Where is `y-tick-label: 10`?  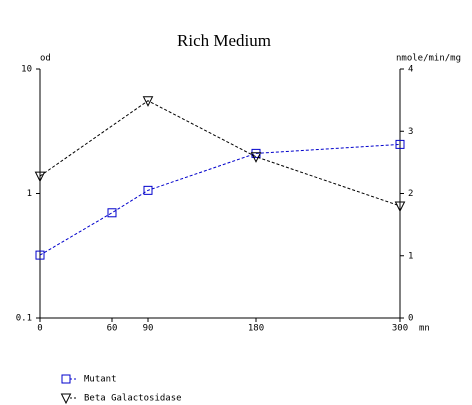
y-tick-label: 10 is located at coordinates (26, 70).